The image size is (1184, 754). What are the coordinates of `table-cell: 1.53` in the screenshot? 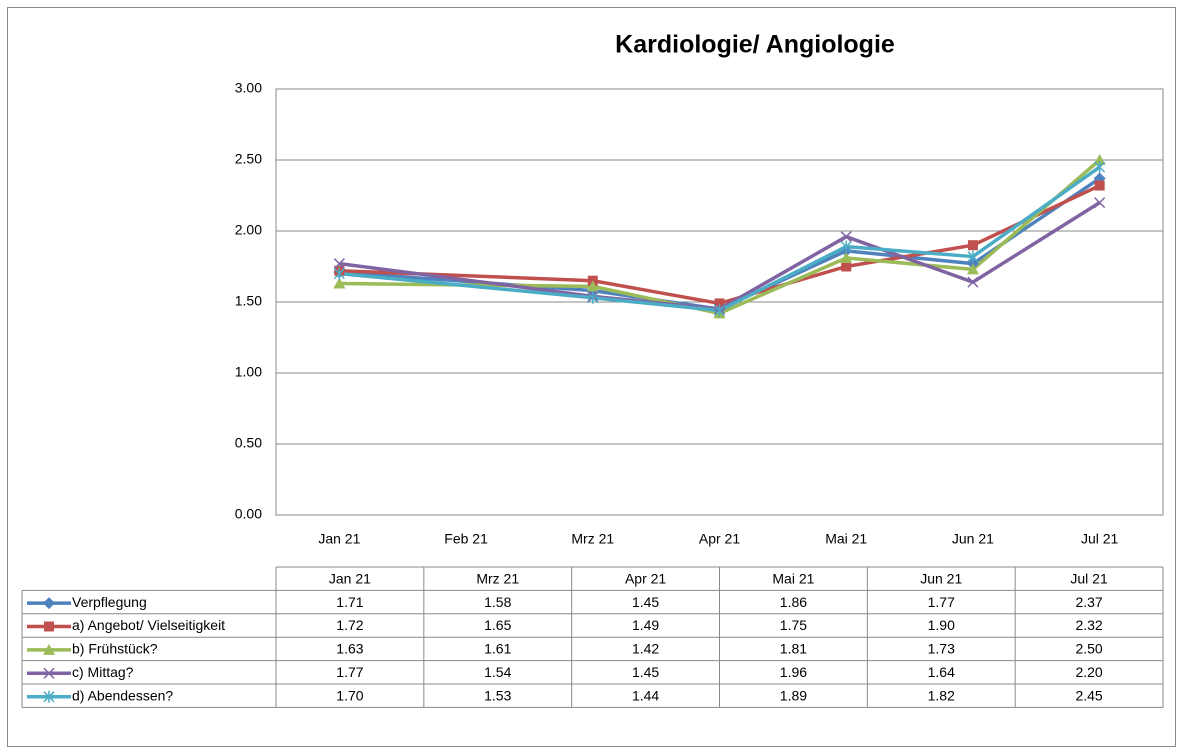 It's located at (497, 695).